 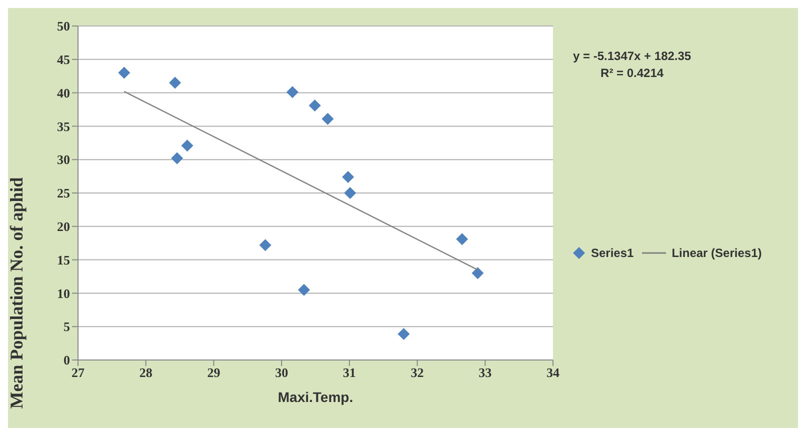 I want to click on x-tick-label: 29, so click(x=214, y=372).